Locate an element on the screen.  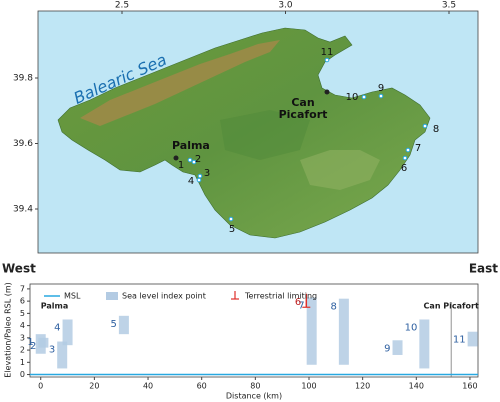
y-tick-label: 5 is located at coordinates (22, 313).